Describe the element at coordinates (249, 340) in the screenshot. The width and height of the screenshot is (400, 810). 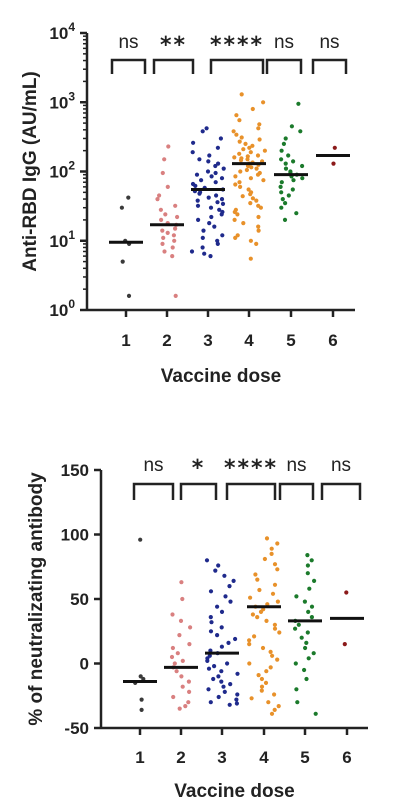
I see `x-tick-label: 4` at that location.